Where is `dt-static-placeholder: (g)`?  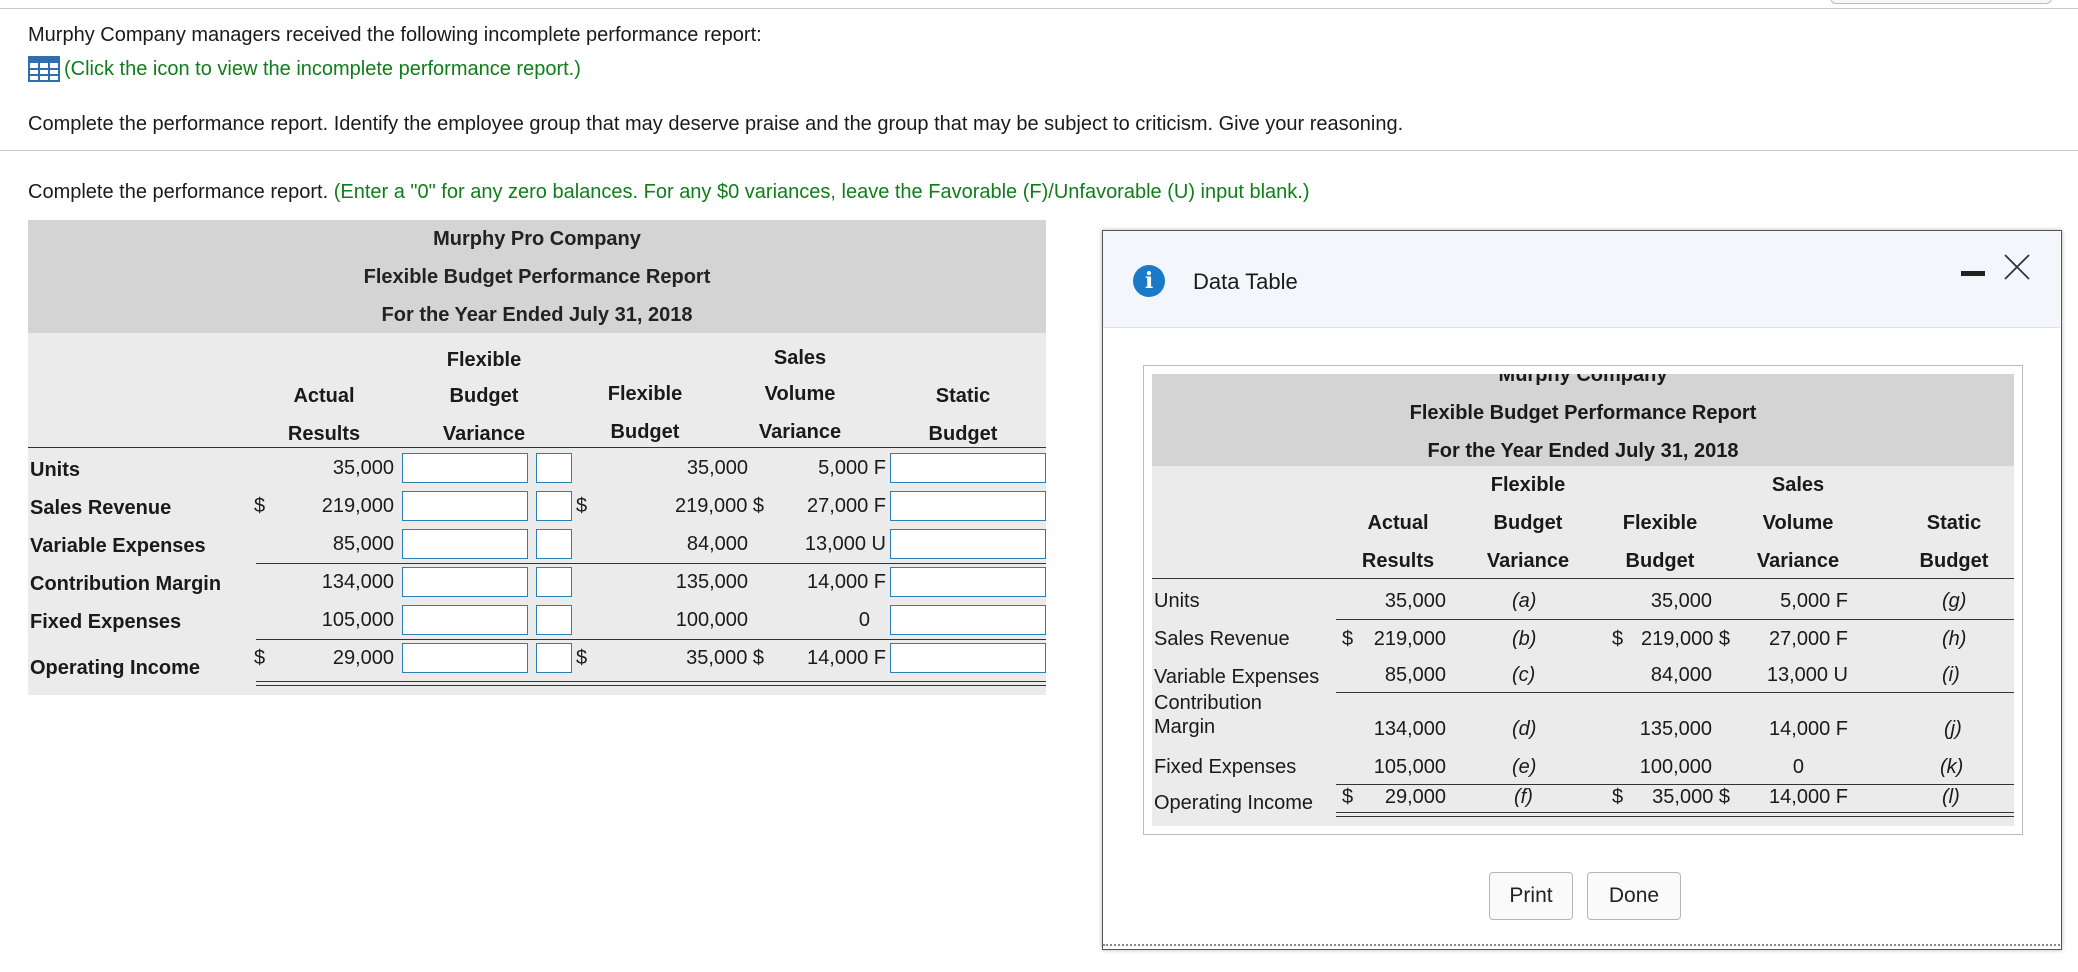 dt-static-placeholder: (g) is located at coordinates (1954, 601).